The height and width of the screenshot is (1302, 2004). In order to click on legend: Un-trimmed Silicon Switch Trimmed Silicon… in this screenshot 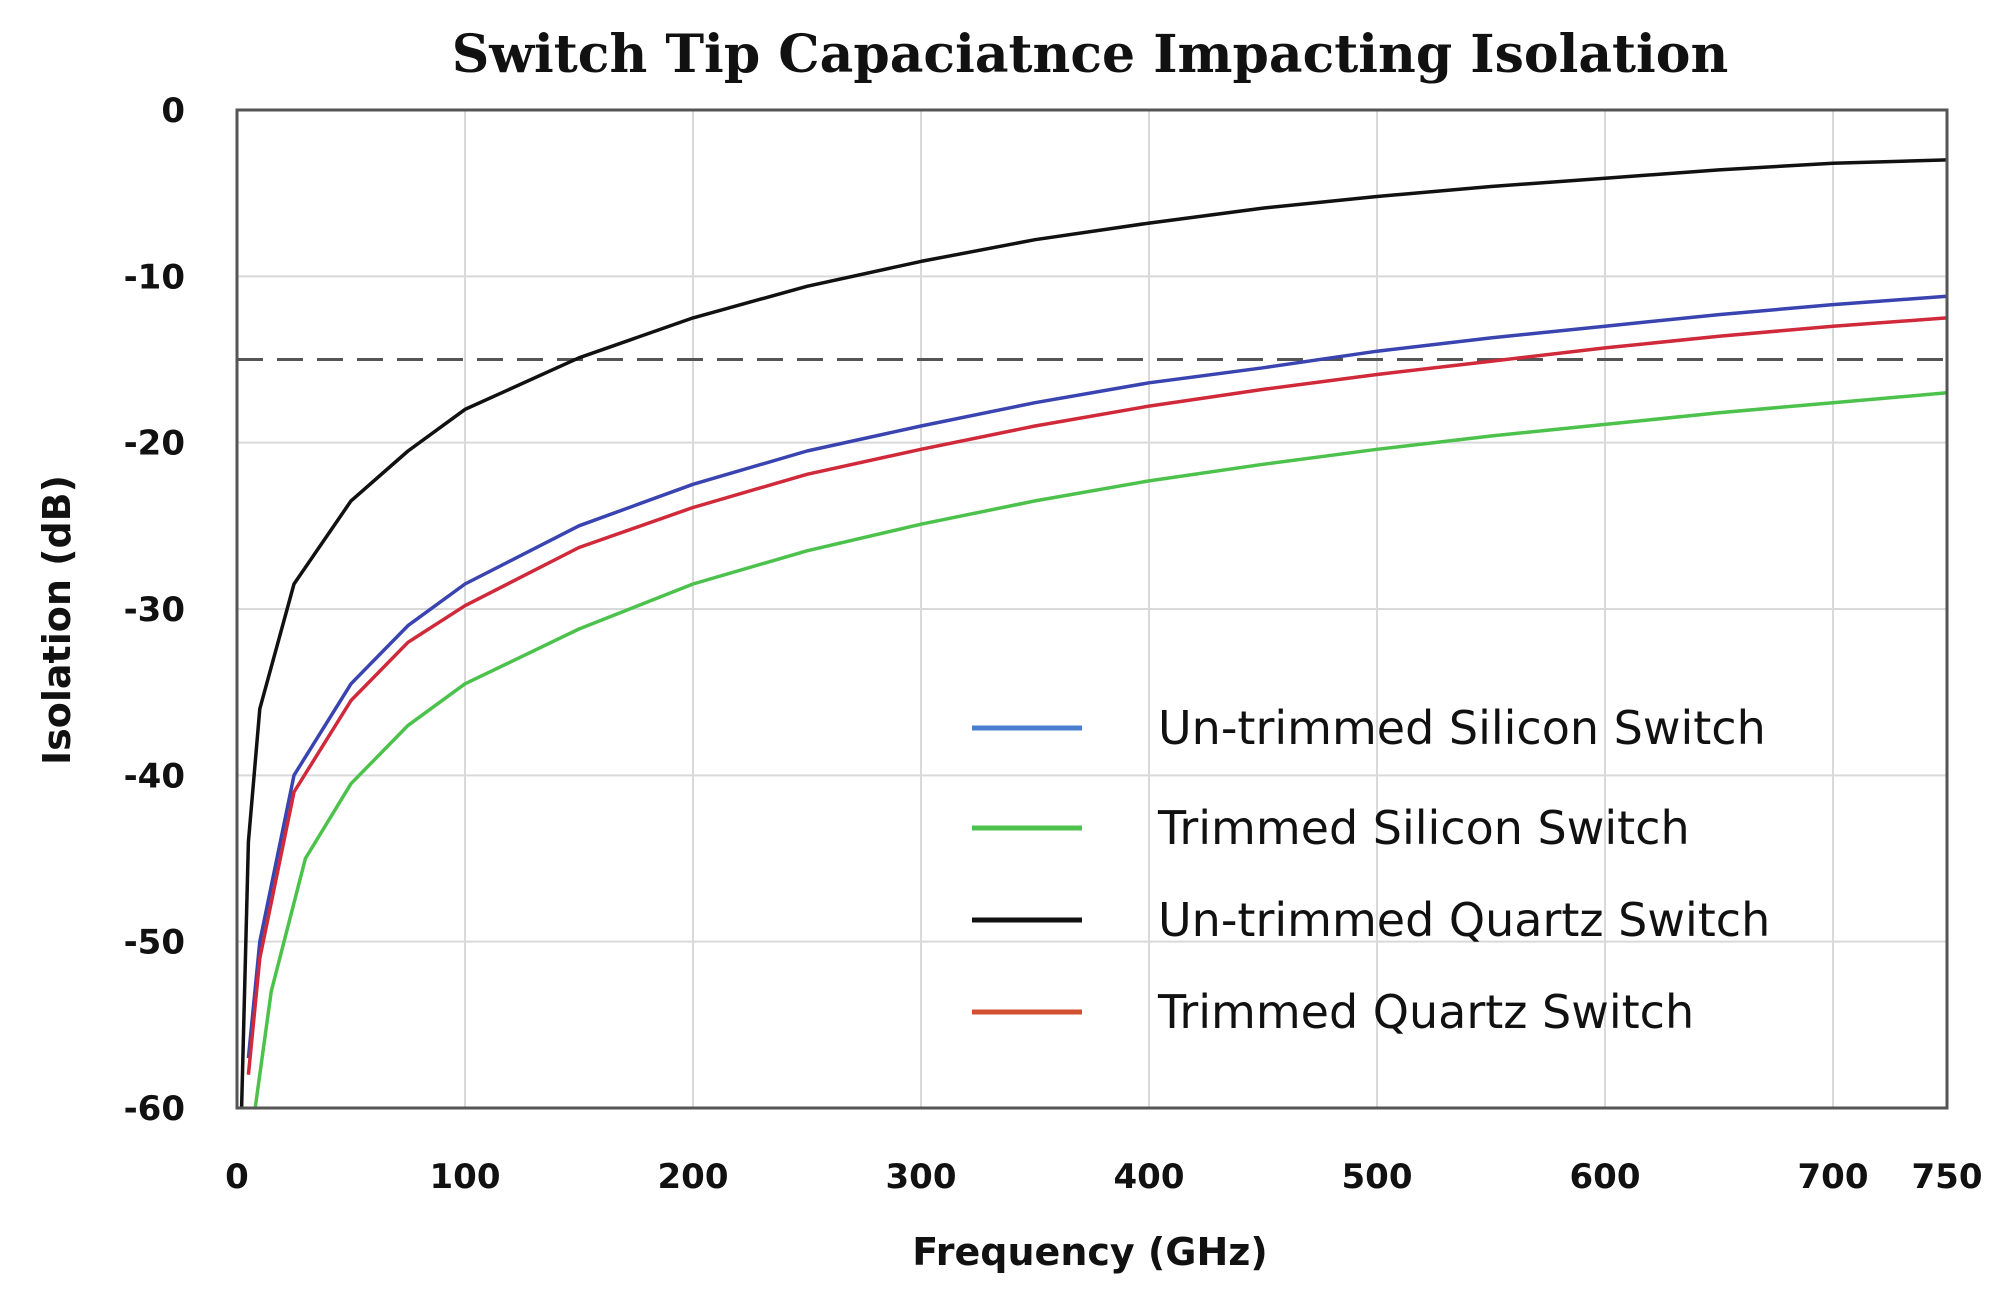, I will do `click(1371, 870)`.